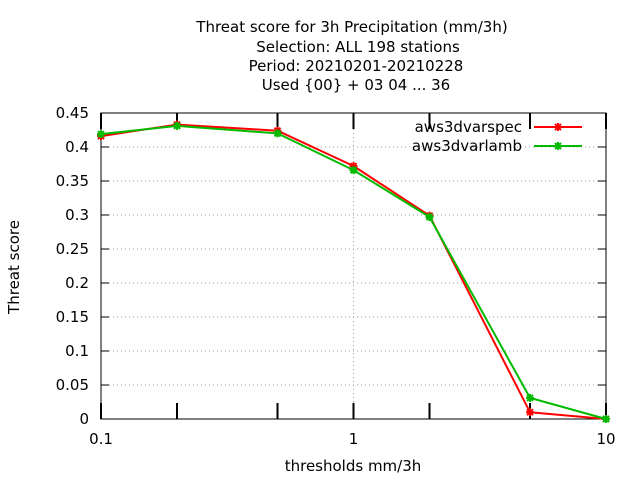 The image size is (640, 480). Describe the element at coordinates (468, 127) in the screenshot. I see `legend-label: aws3dvarspec` at that location.